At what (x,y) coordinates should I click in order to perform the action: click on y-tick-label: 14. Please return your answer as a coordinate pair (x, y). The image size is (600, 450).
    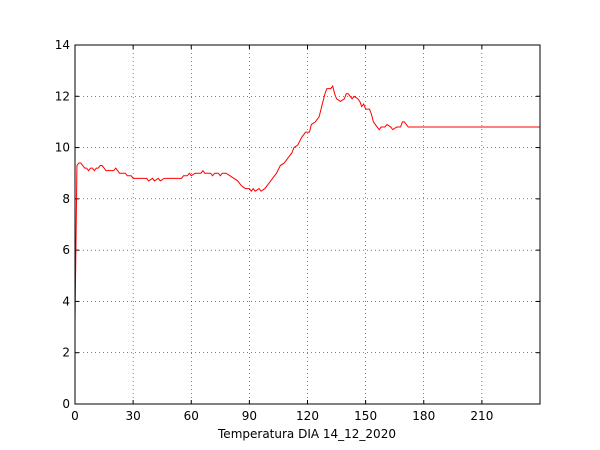
    Looking at the image, I should click on (62, 45).